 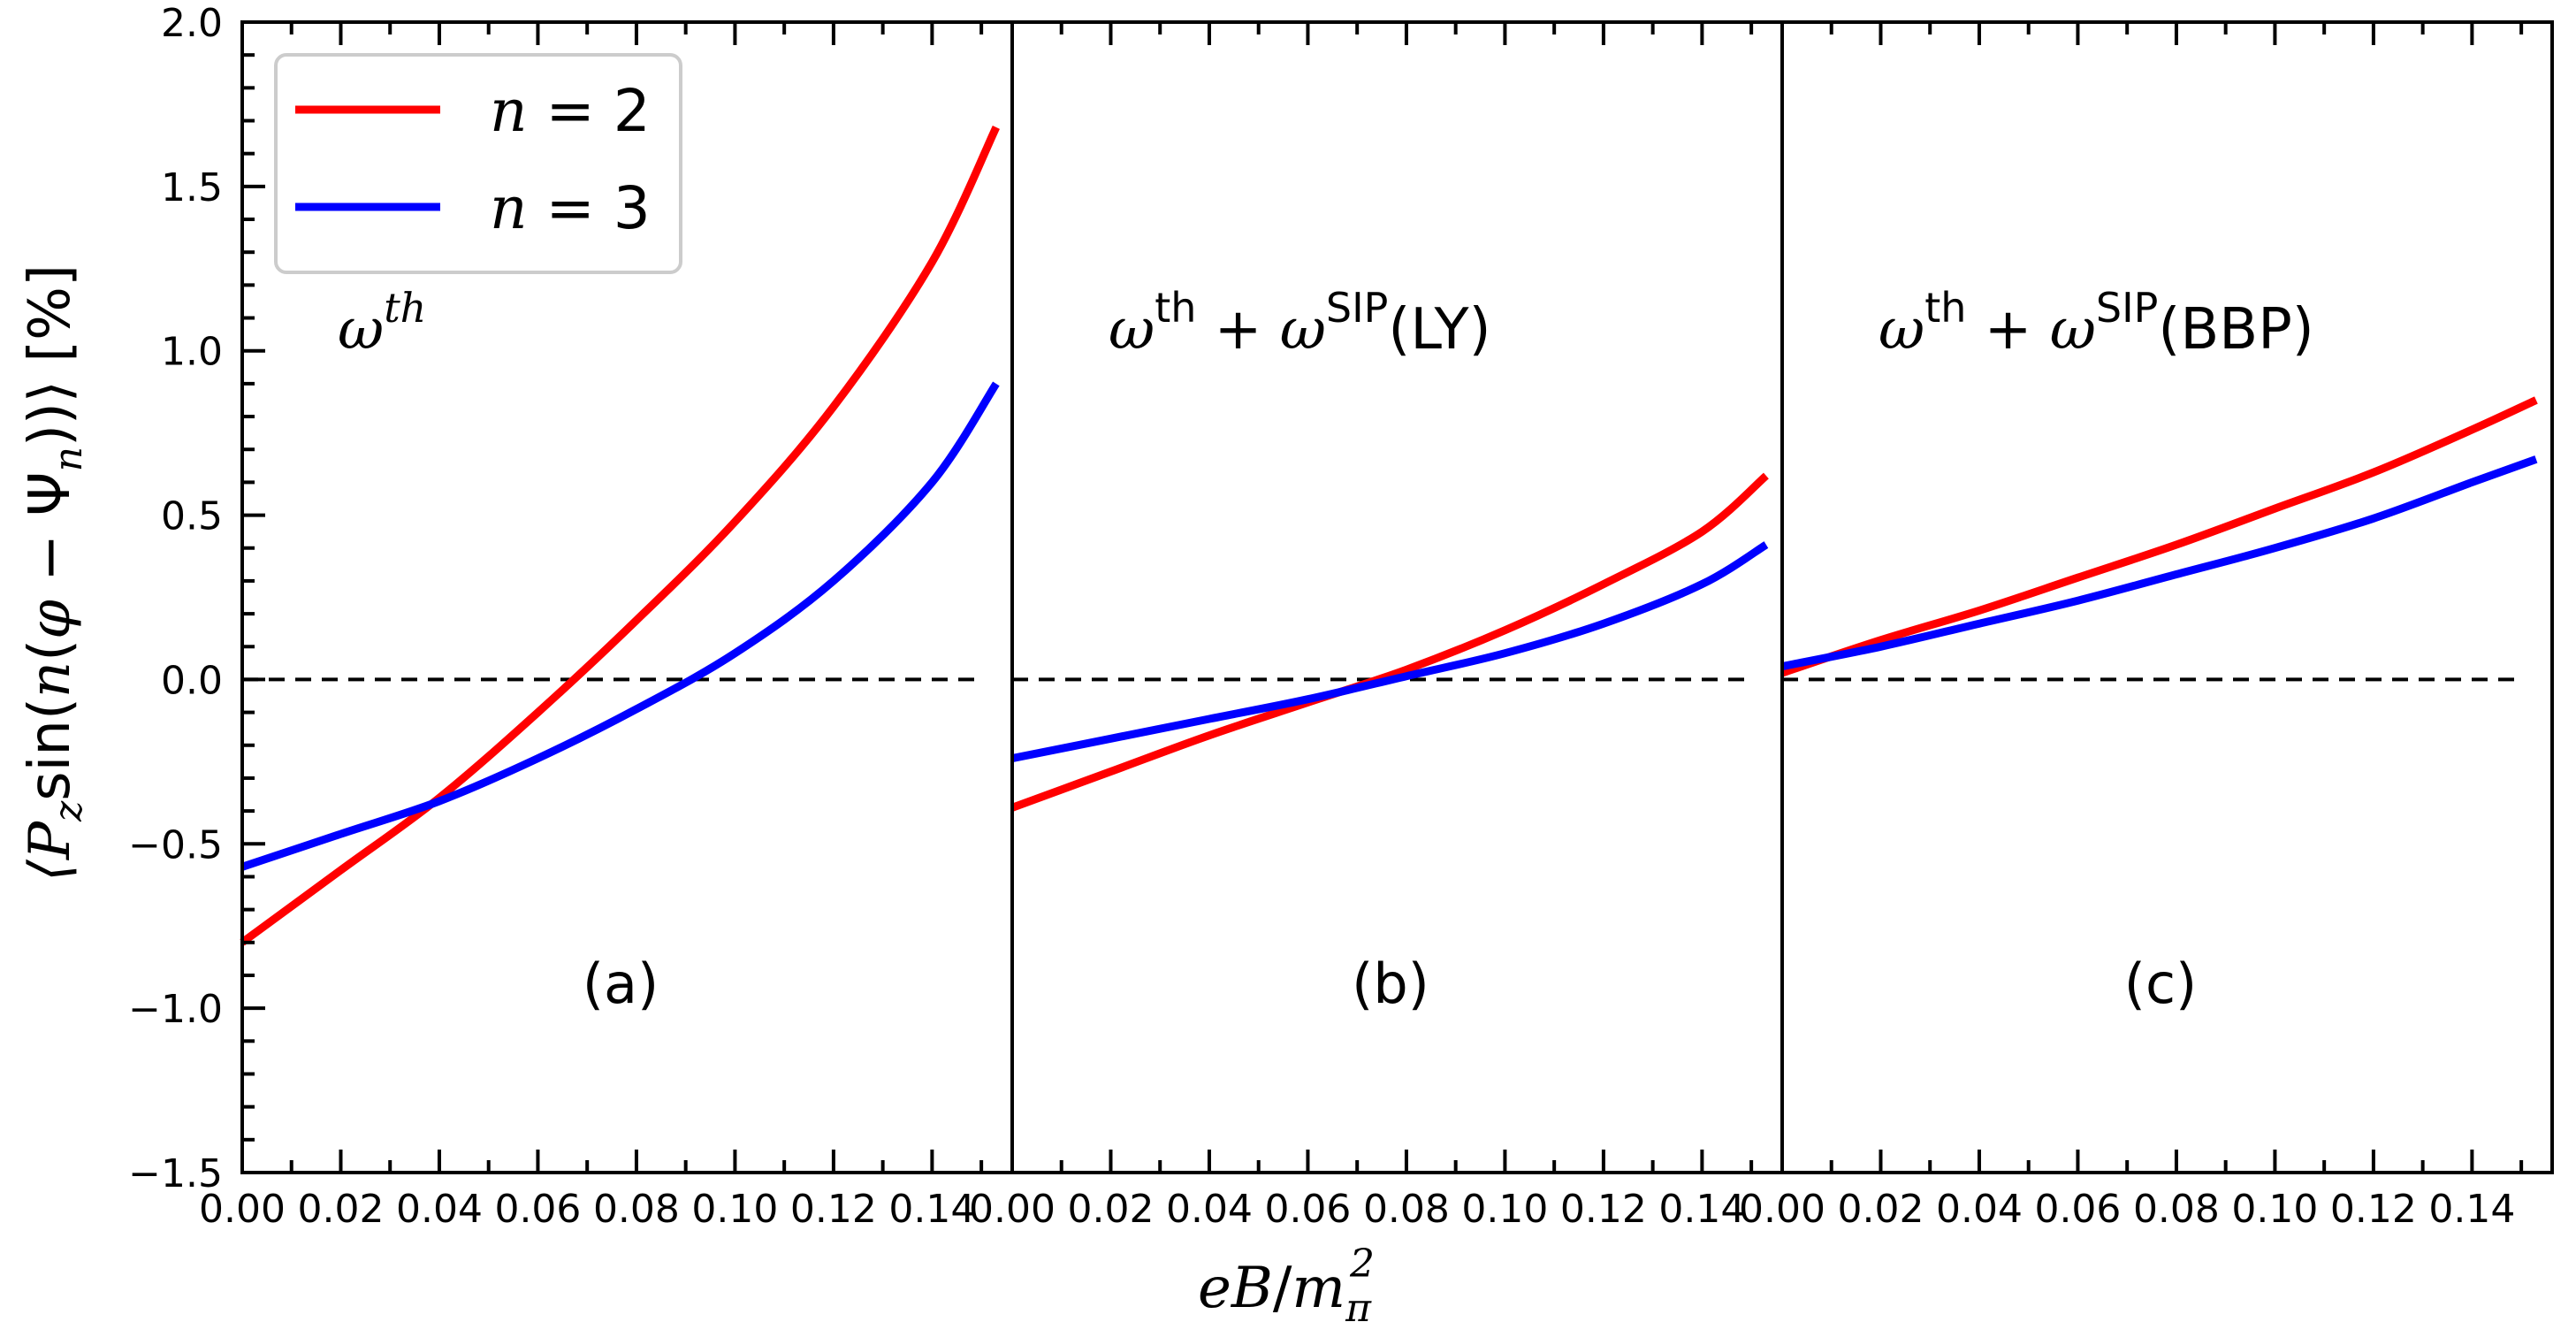 I want to click on y-tick-label: 2.0, so click(x=192, y=23).